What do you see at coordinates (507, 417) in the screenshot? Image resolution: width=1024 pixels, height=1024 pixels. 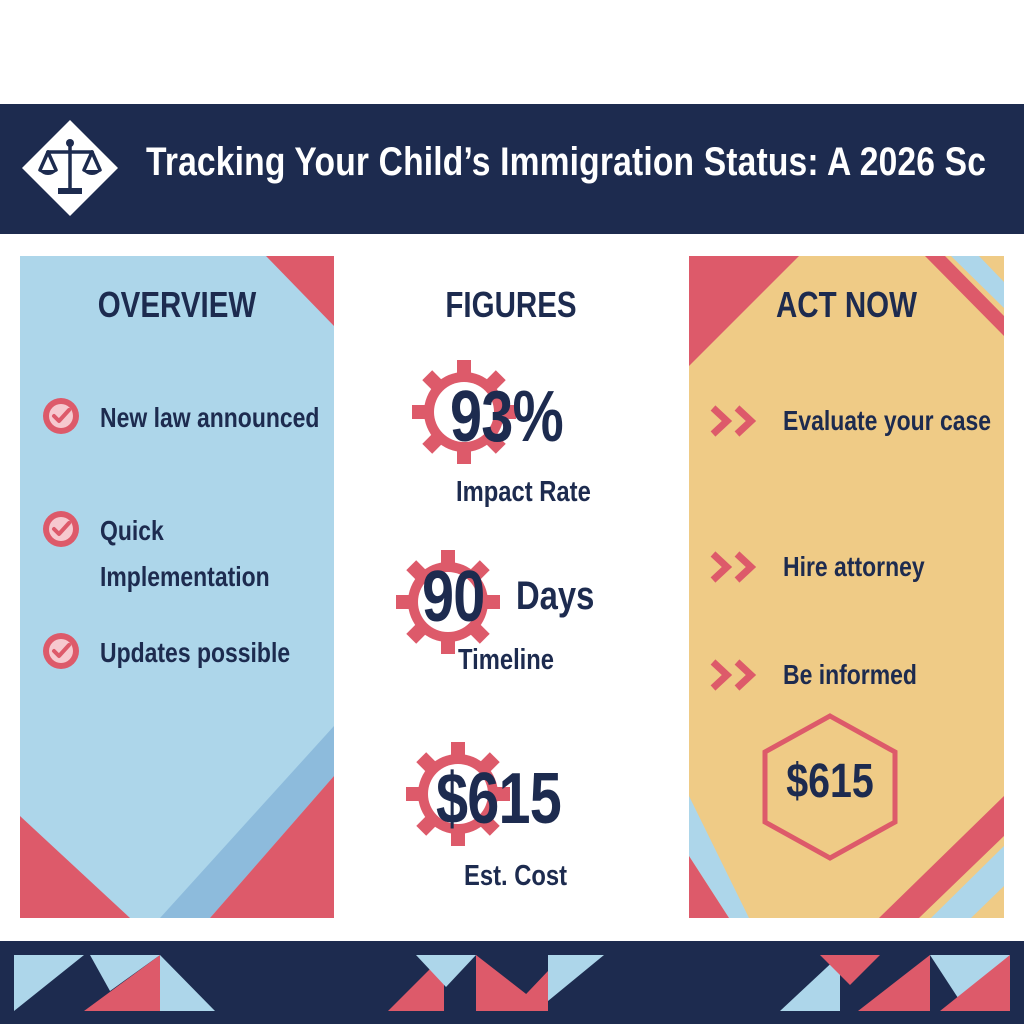 I see `figure-value: 93%` at bounding box center [507, 417].